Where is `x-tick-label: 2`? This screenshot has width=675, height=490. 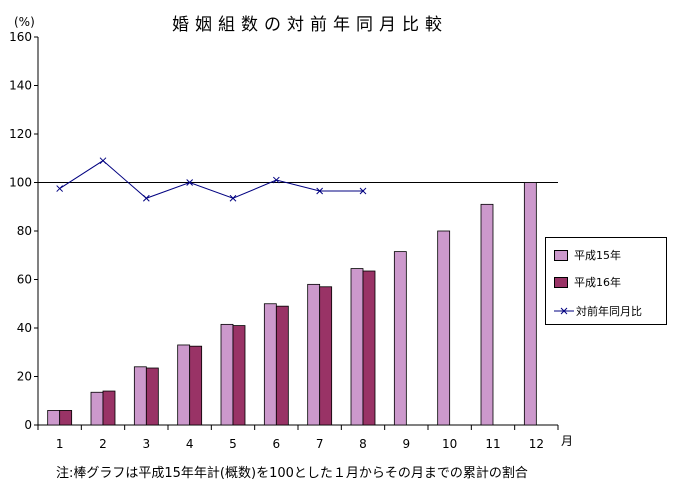 x-tick-label: 2 is located at coordinates (103, 444).